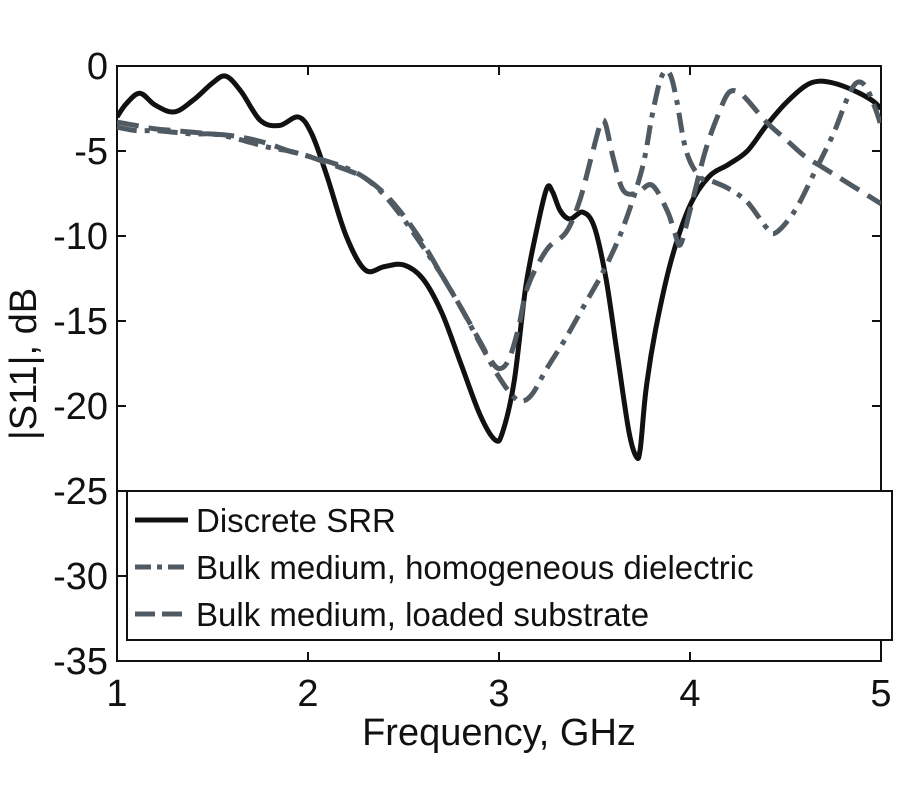 This screenshot has height=800, width=900. What do you see at coordinates (499, 733) in the screenshot?
I see `x-axis-title: Frequency, GHz` at bounding box center [499, 733].